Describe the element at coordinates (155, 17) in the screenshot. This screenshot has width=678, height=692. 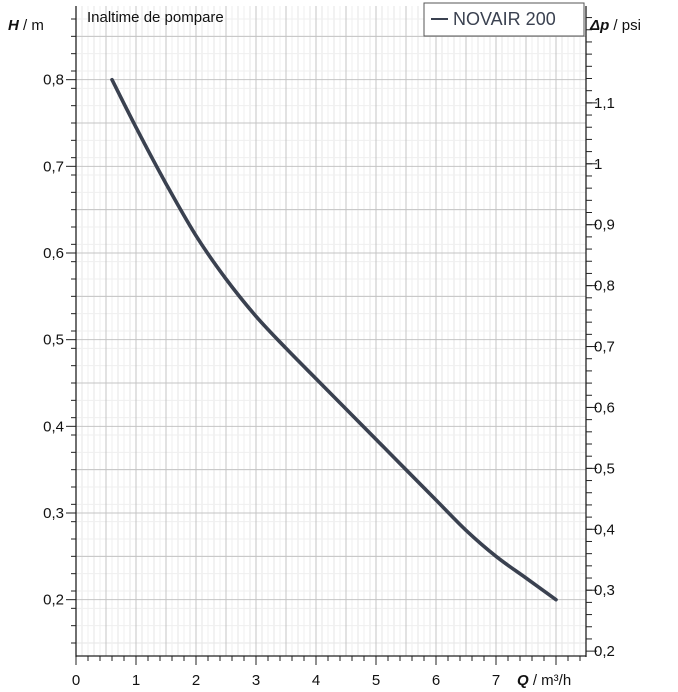
I see `chart-title: Inaltime de pompare` at that location.